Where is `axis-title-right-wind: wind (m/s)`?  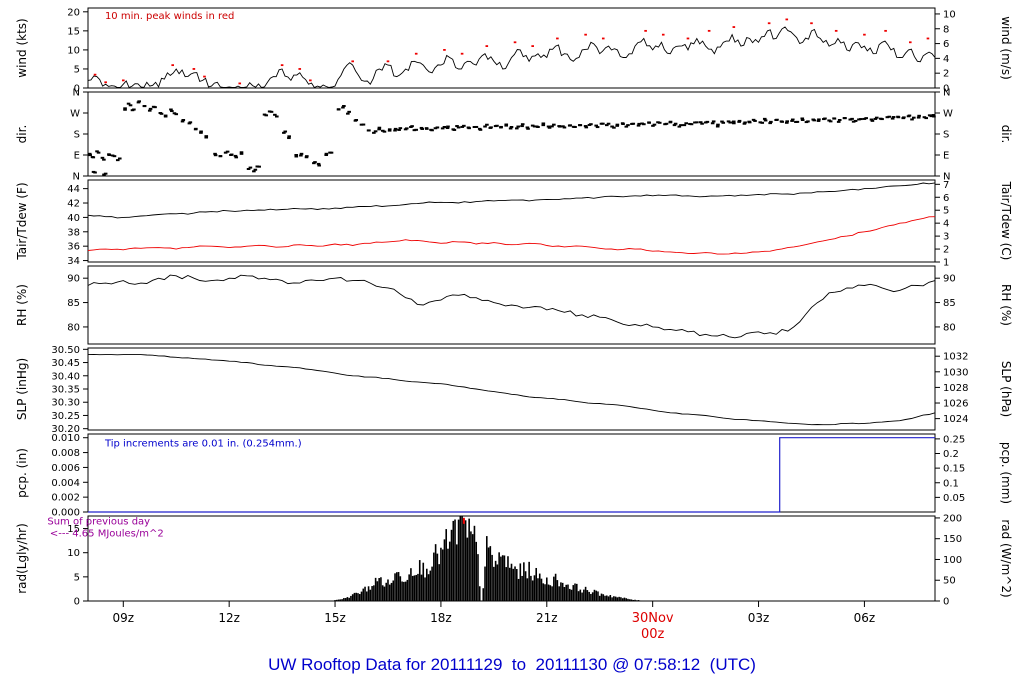 axis-title-right-wind: wind (m/s) is located at coordinates (1006, 48).